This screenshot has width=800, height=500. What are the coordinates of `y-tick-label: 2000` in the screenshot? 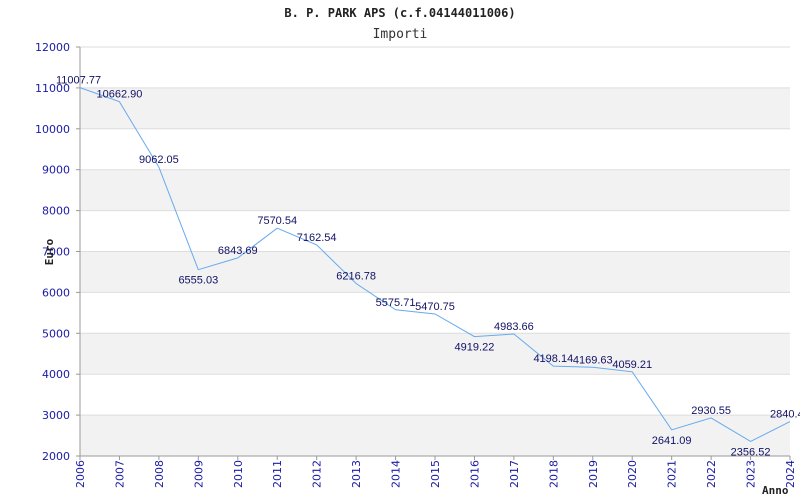 It's located at (56, 456).